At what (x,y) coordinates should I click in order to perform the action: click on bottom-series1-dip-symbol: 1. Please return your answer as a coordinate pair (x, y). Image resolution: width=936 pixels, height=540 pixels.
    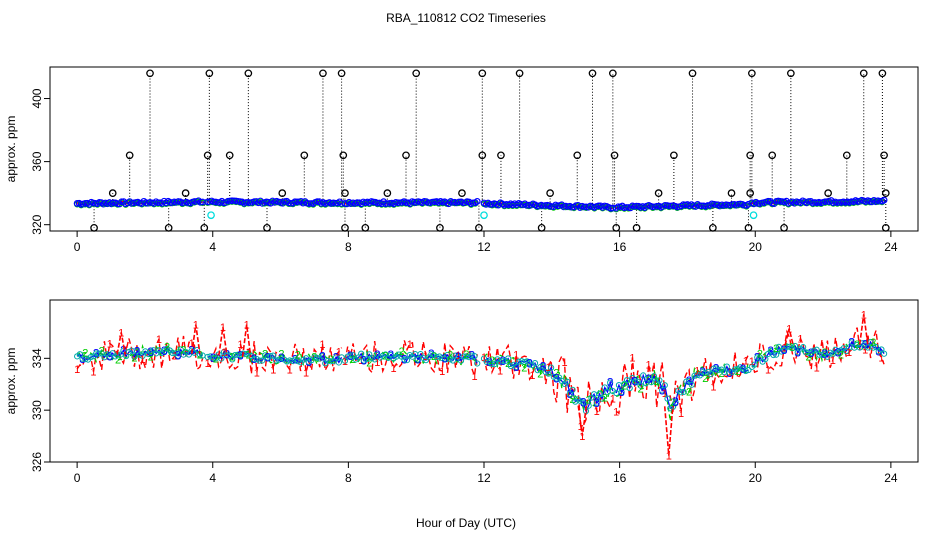
    Looking at the image, I should click on (669, 457).